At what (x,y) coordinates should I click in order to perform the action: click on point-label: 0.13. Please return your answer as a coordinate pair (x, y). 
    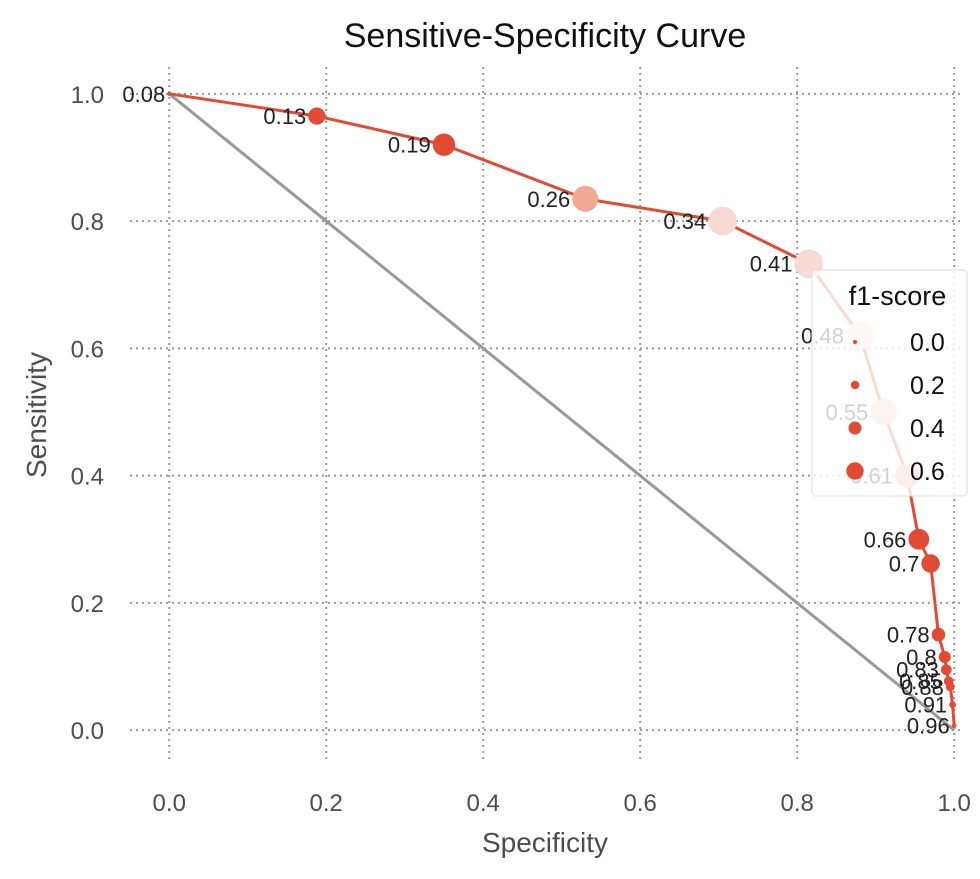
    Looking at the image, I should click on (284, 116).